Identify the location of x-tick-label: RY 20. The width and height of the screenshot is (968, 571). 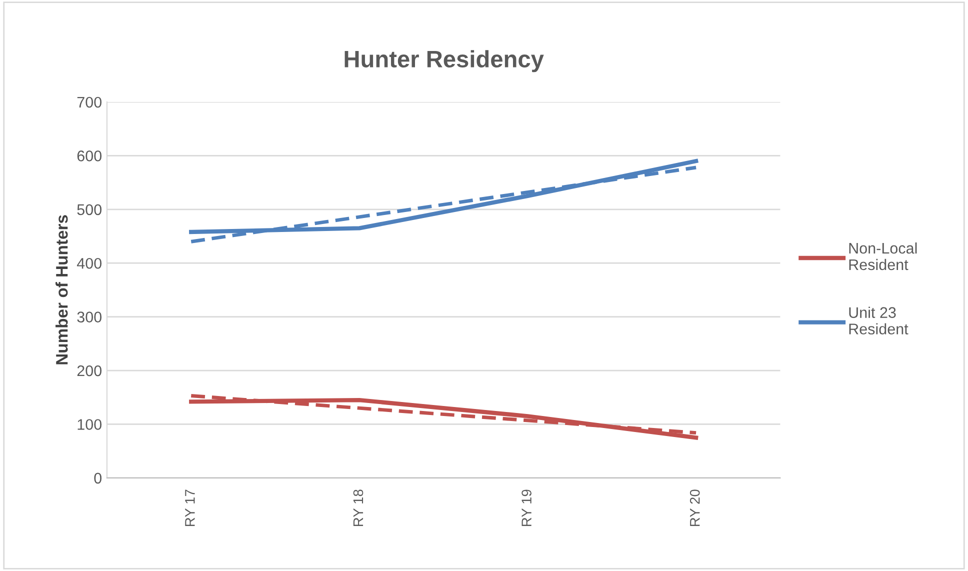
(695, 508).